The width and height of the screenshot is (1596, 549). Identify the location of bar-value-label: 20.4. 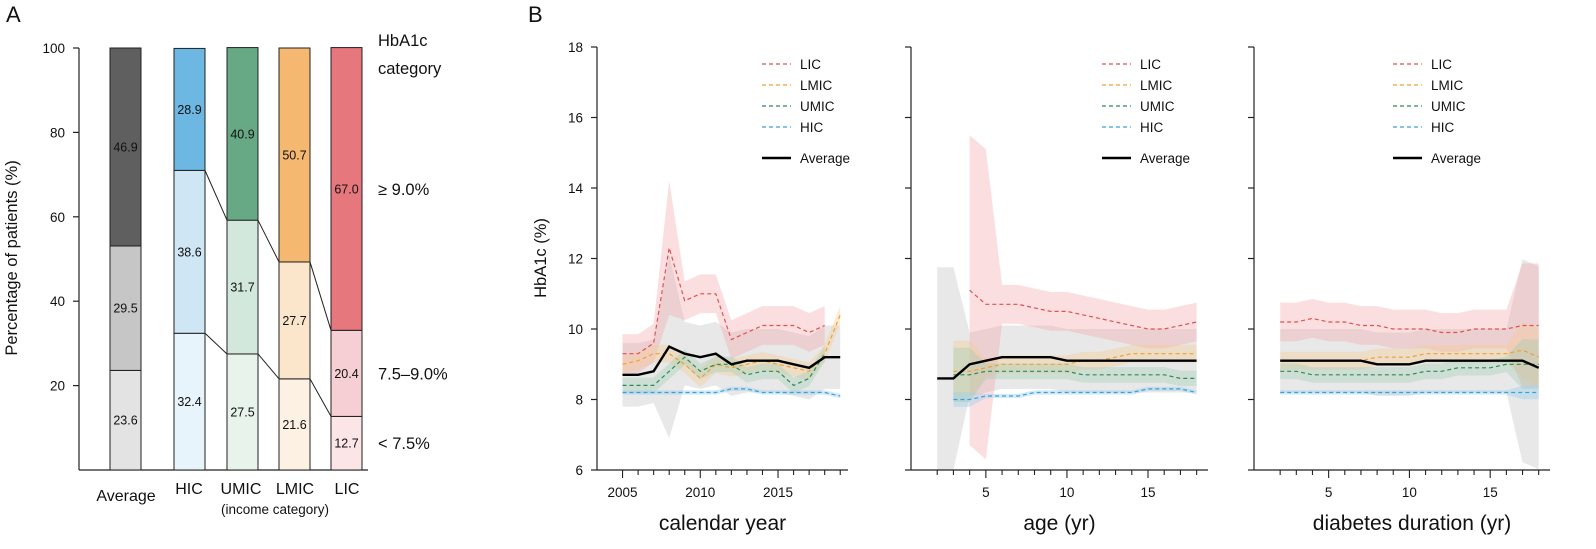
(346, 374).